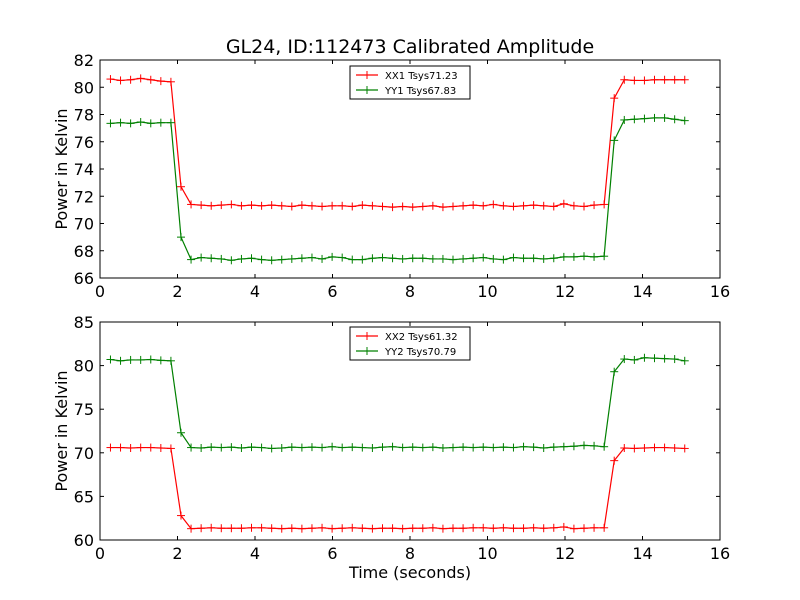 The height and width of the screenshot is (600, 800). What do you see at coordinates (84, 196) in the screenshot?
I see `y-tick-label: 72` at bounding box center [84, 196].